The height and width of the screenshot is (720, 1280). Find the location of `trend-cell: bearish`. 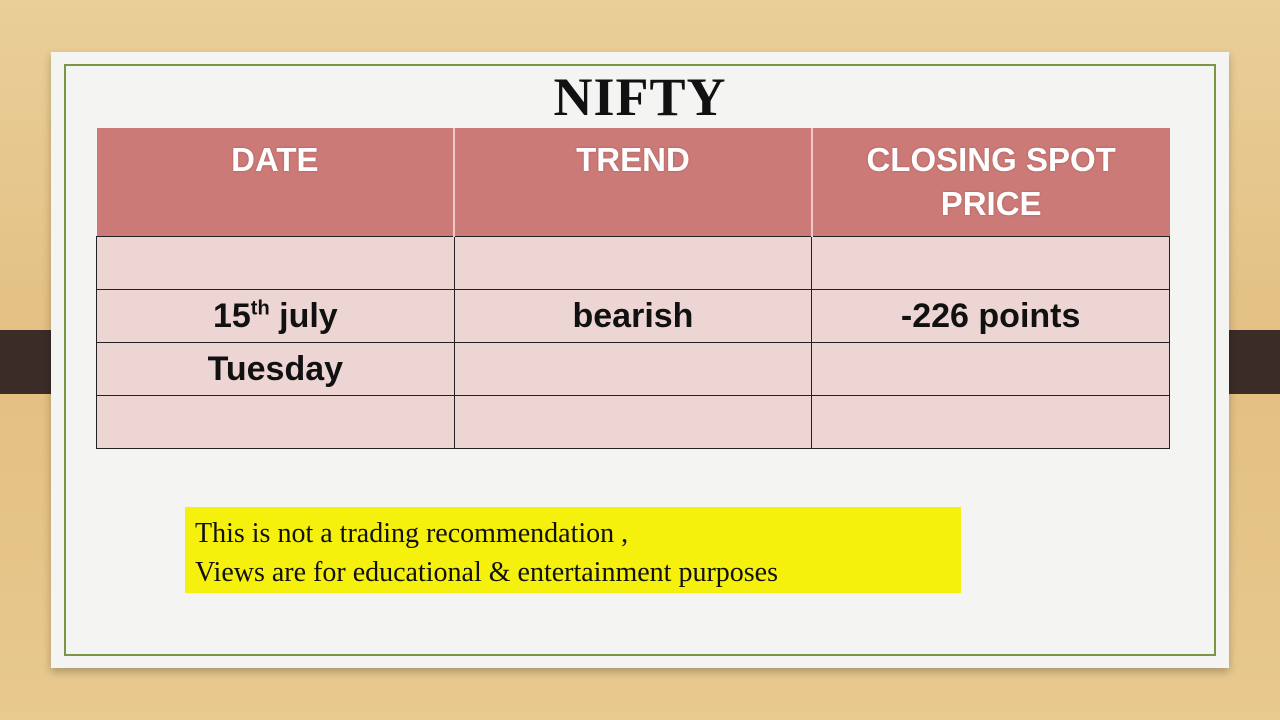

trend-cell: bearish is located at coordinates (633, 316).